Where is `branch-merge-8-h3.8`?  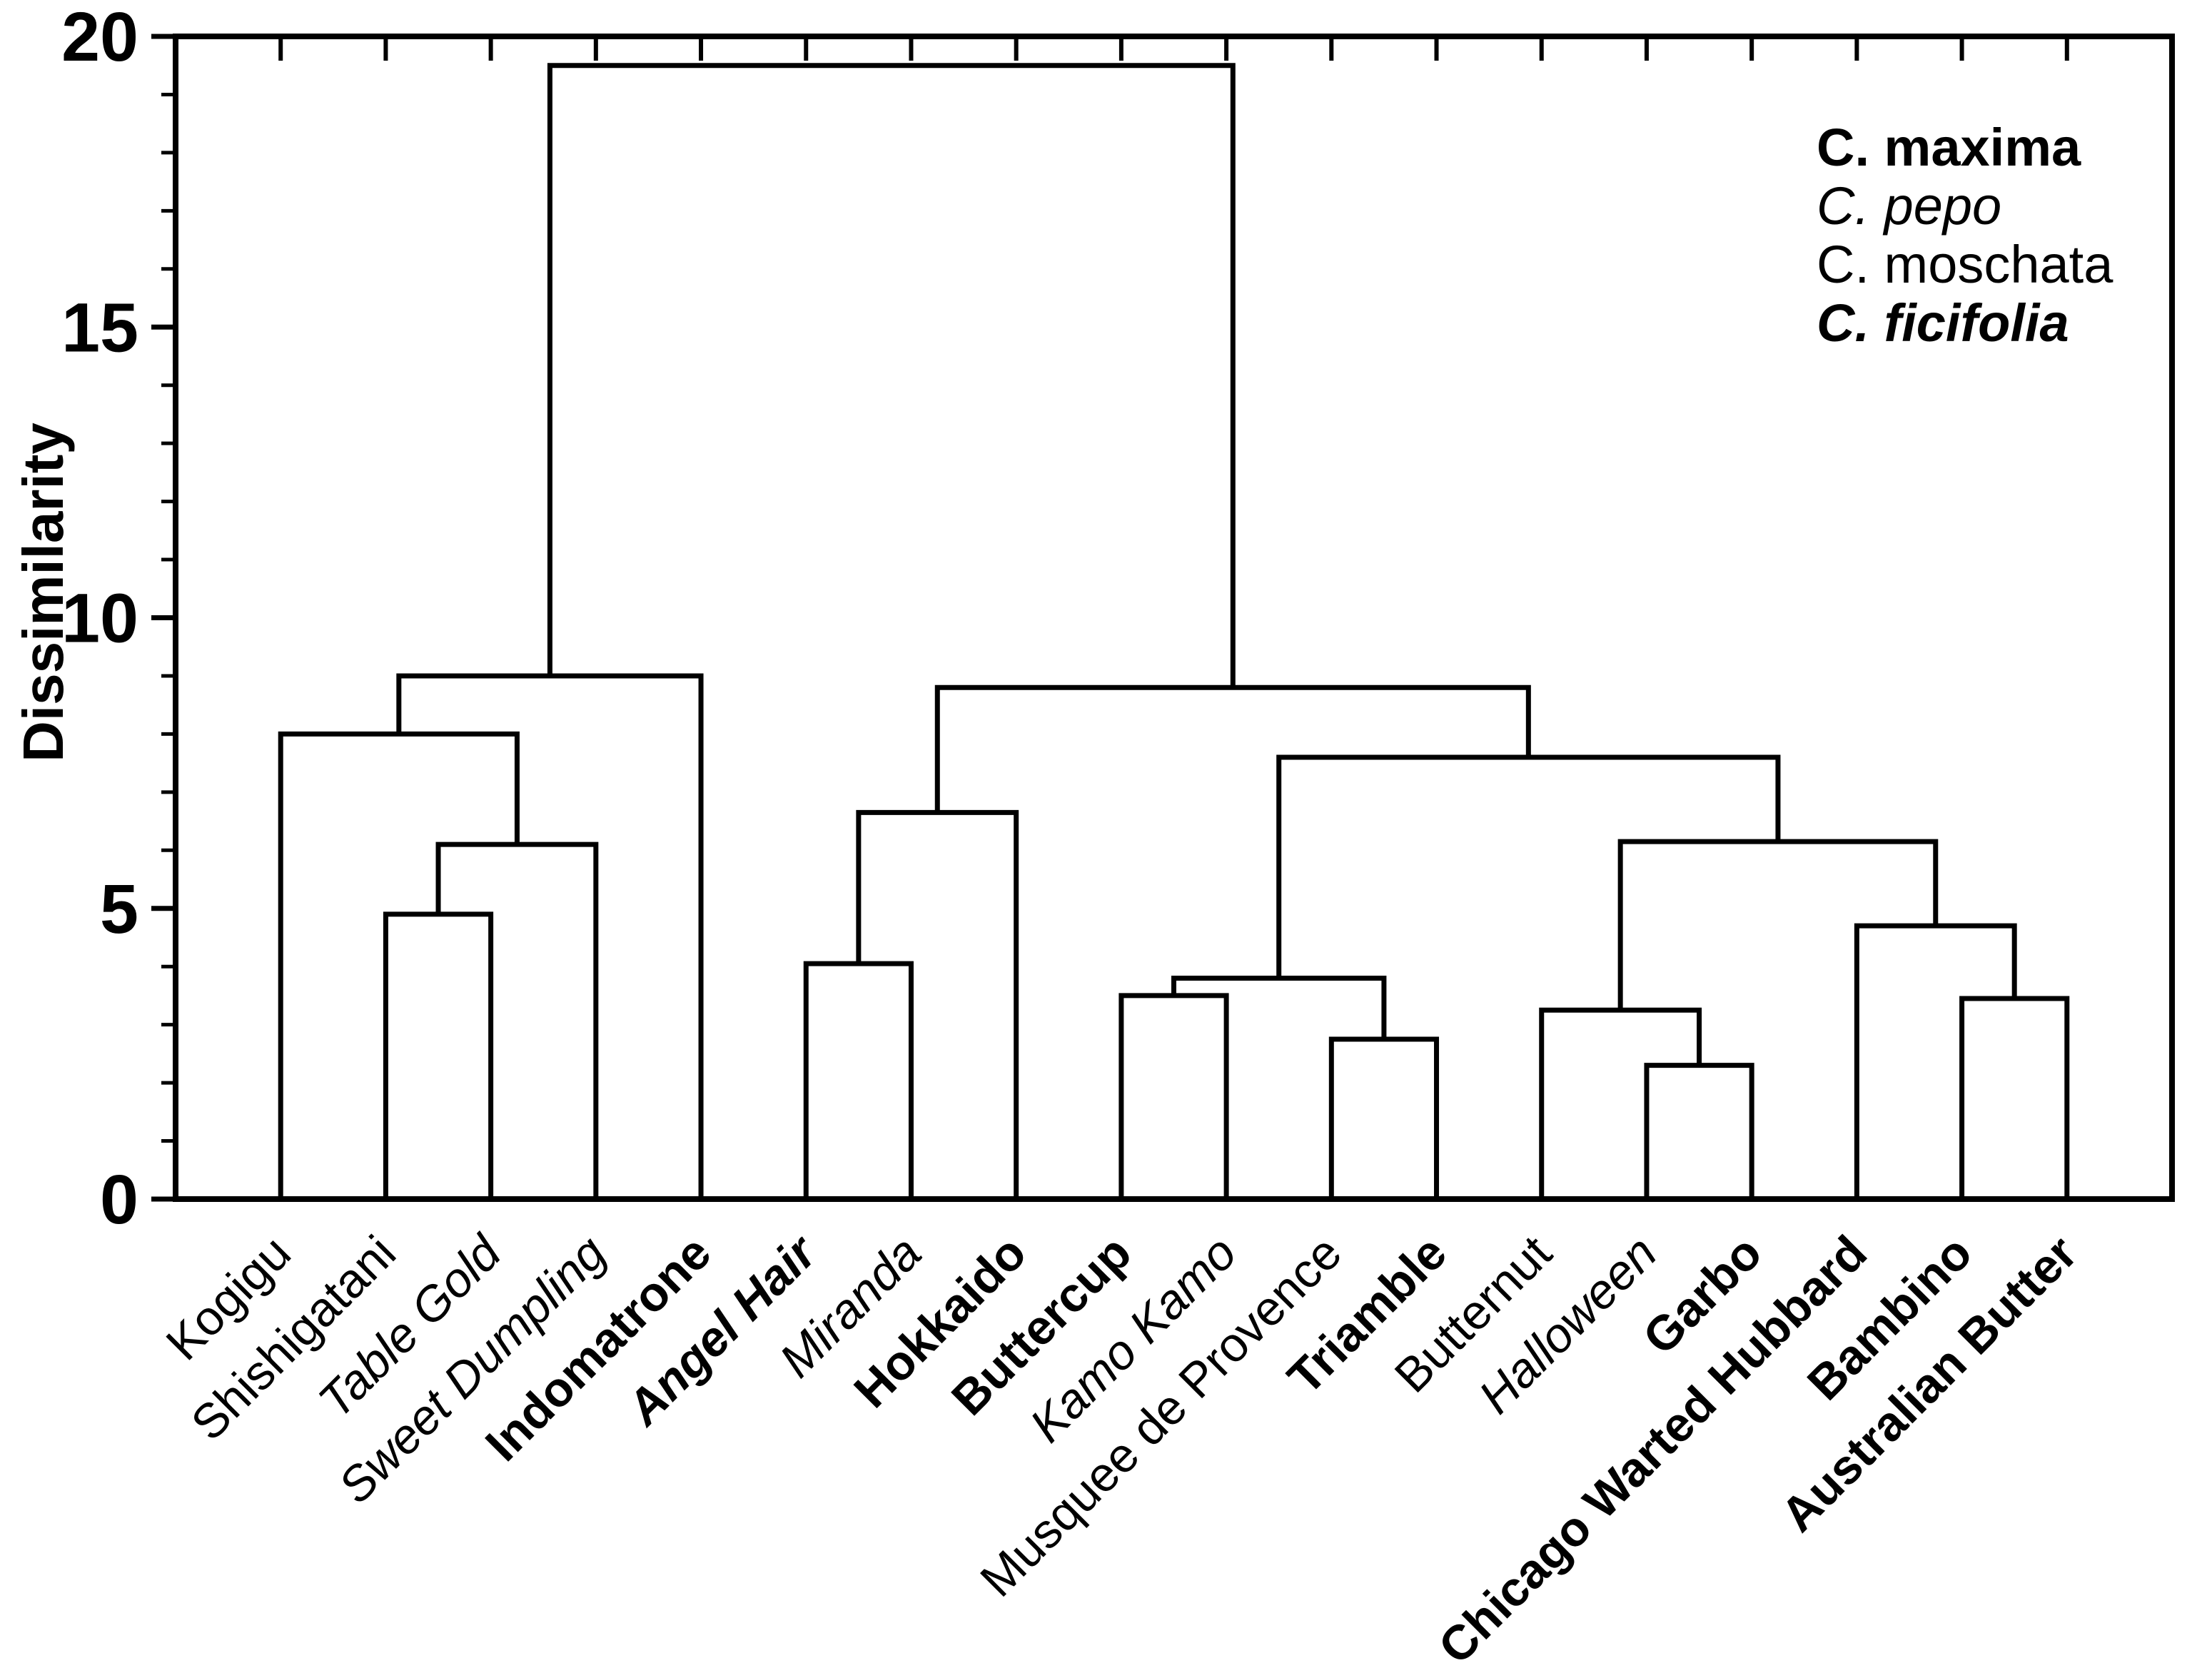
branch-merge-8-h3.8 is located at coordinates (1279, 1008).